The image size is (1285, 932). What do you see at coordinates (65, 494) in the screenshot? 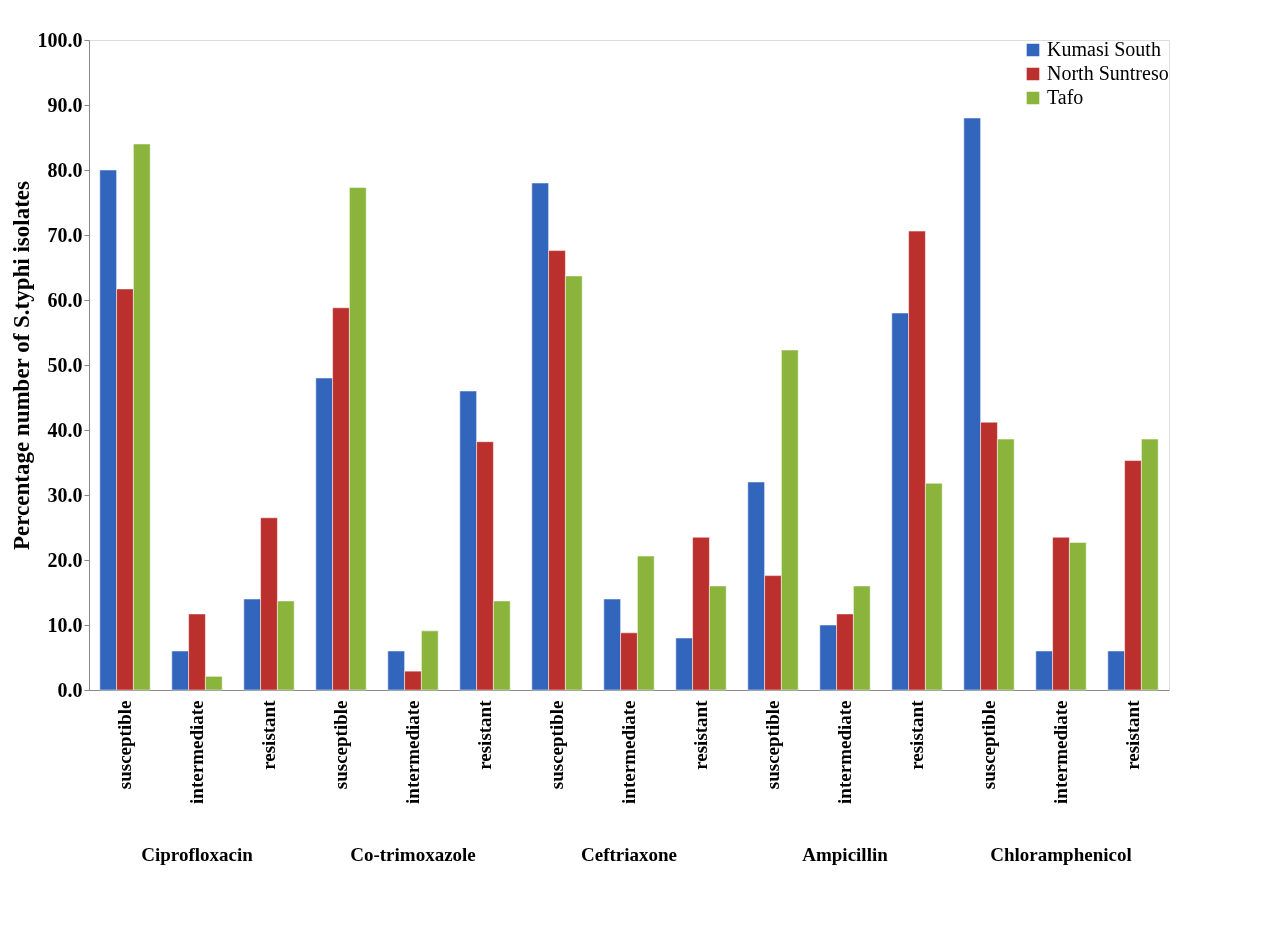
I see `y-tick-label: 30.0` at bounding box center [65, 494].